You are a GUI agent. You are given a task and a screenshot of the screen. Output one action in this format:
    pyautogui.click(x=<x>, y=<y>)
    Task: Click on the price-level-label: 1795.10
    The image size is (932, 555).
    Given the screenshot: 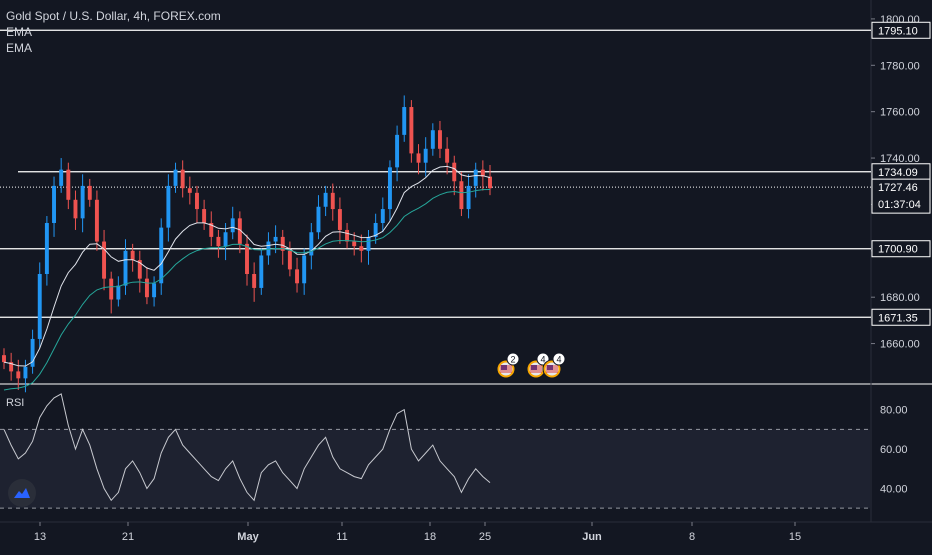 What is the action you would take?
    pyautogui.click(x=898, y=31)
    